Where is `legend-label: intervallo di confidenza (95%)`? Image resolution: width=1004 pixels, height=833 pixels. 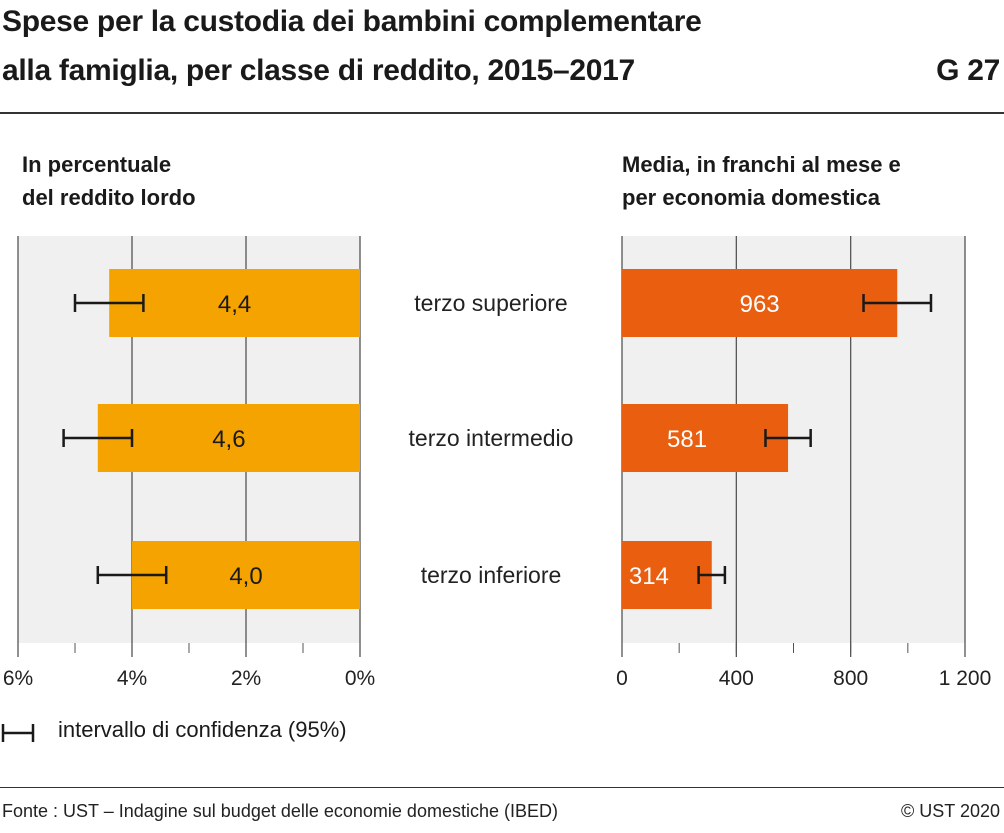
legend-label: intervallo di confidenza (95%) is located at coordinates (202, 729).